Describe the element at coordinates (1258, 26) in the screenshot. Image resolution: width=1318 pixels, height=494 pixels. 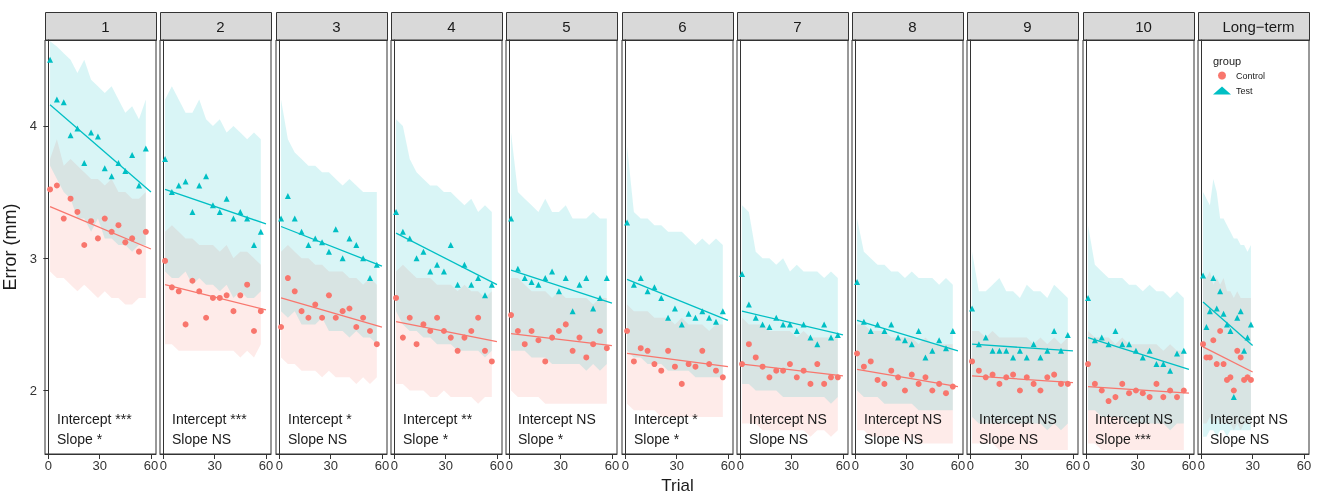
I see `chart-title: Long−term` at that location.